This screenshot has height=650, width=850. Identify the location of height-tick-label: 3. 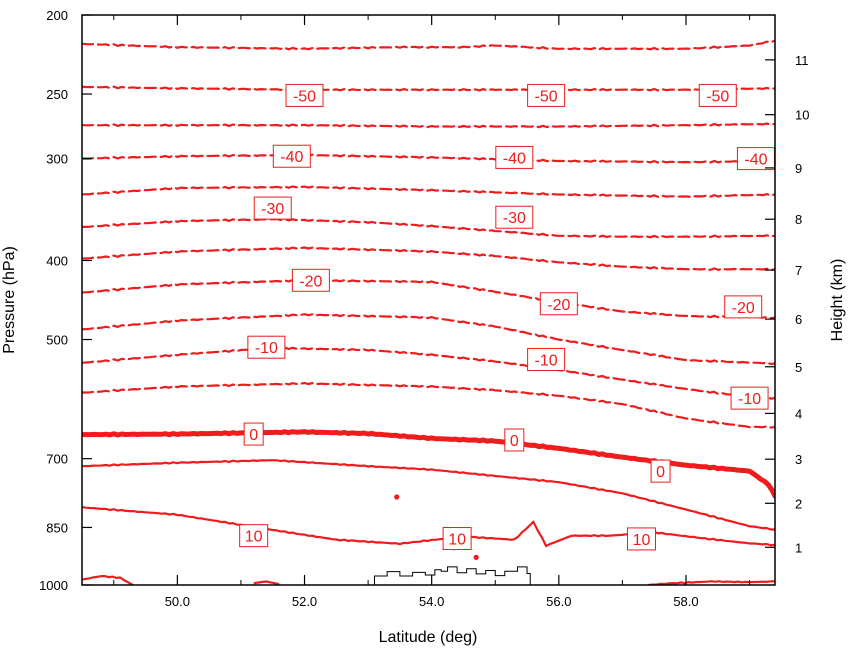
(798, 459).